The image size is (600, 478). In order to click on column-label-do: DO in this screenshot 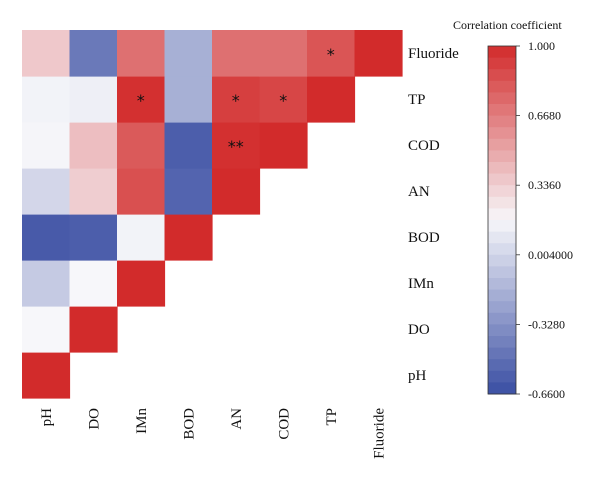, I will do `click(94, 419)`.